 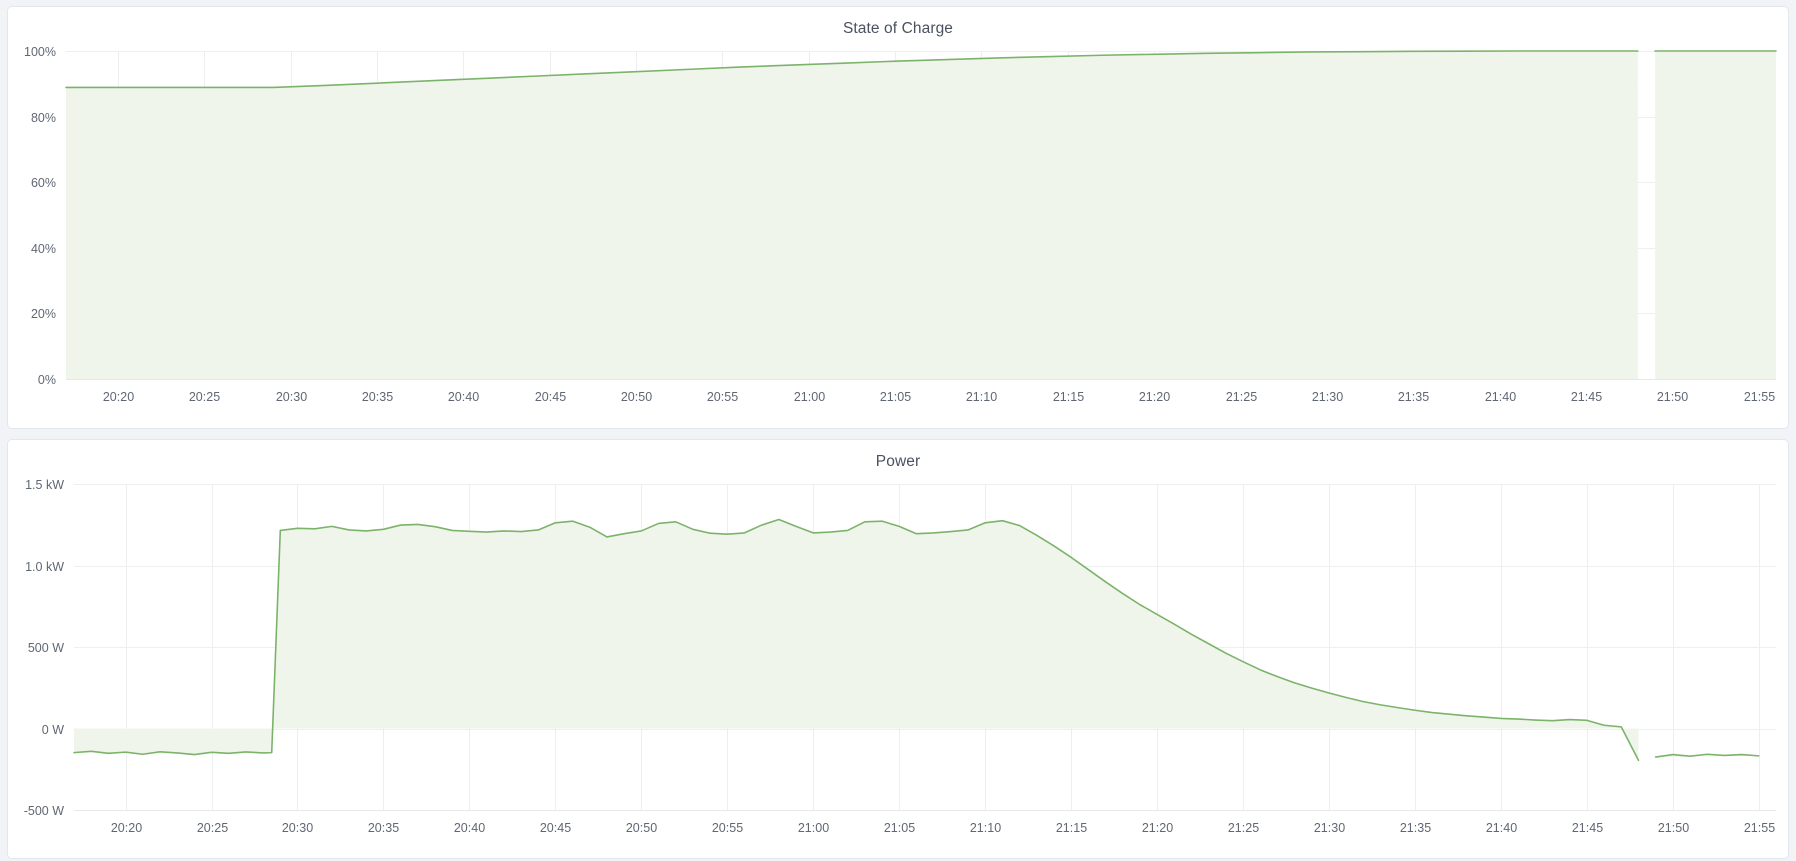 I want to click on y-axis-tick-label: 60%, so click(x=43, y=183).